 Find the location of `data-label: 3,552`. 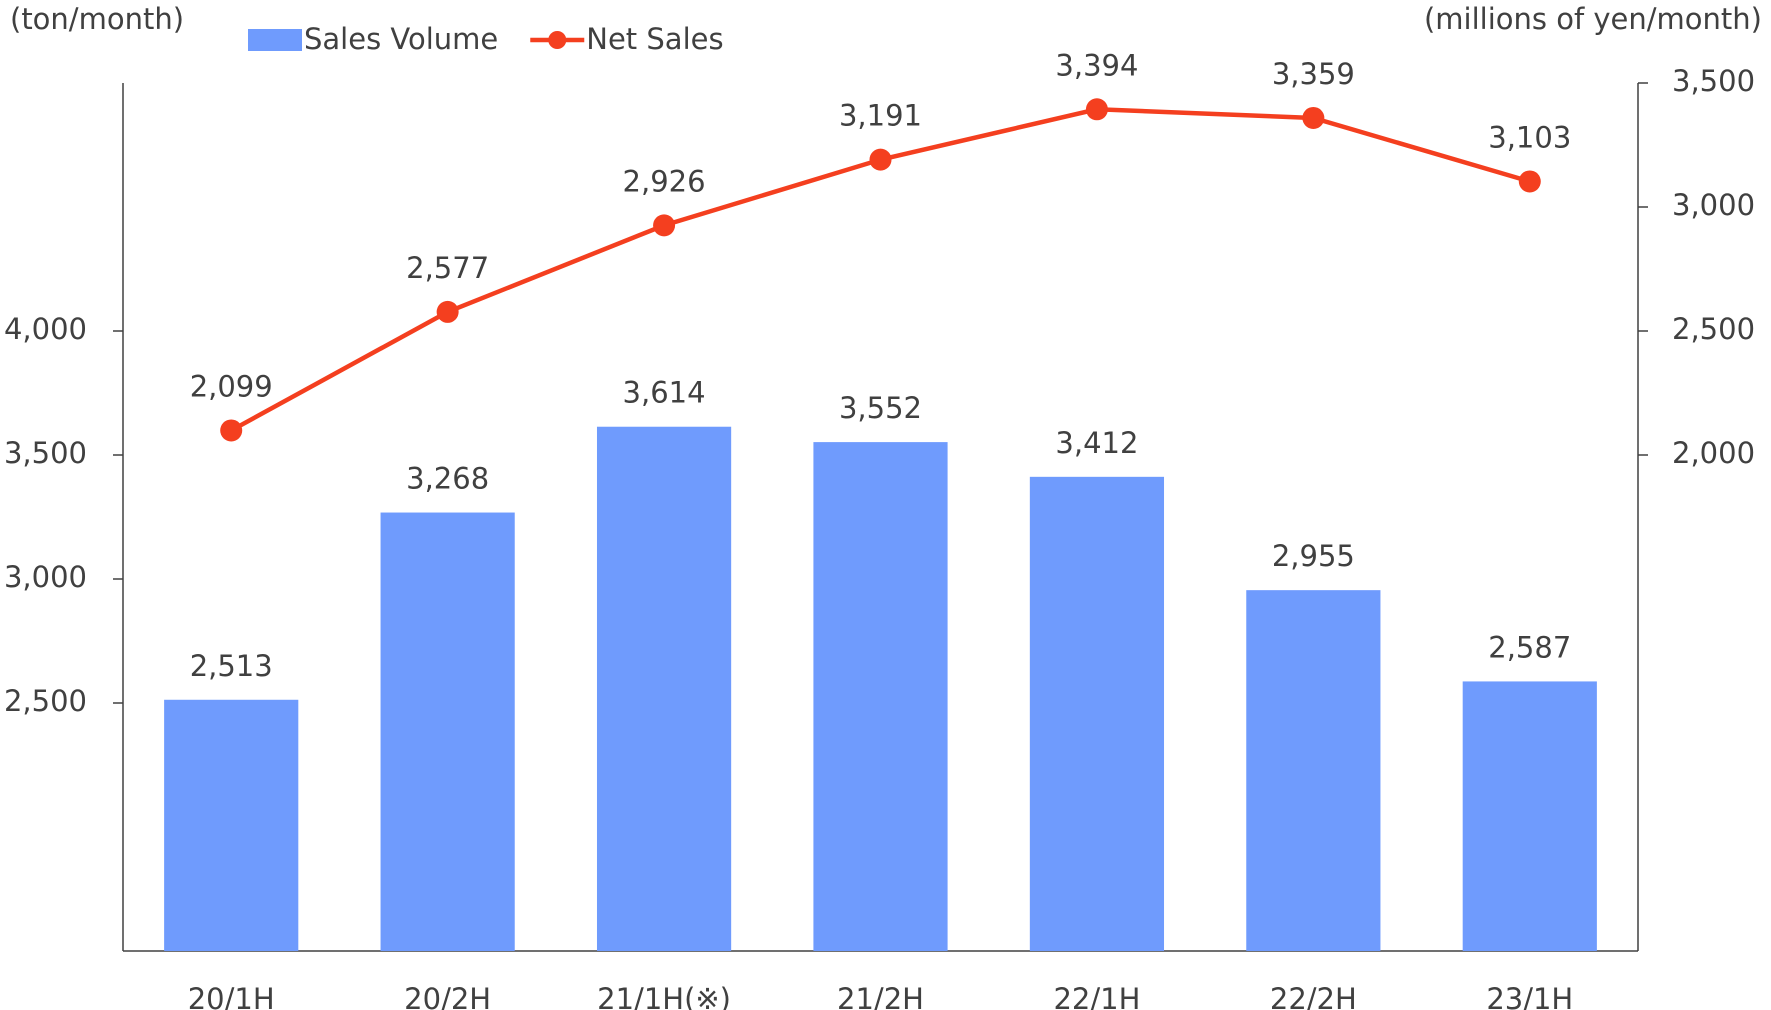

data-label: 3,552 is located at coordinates (880, 408).